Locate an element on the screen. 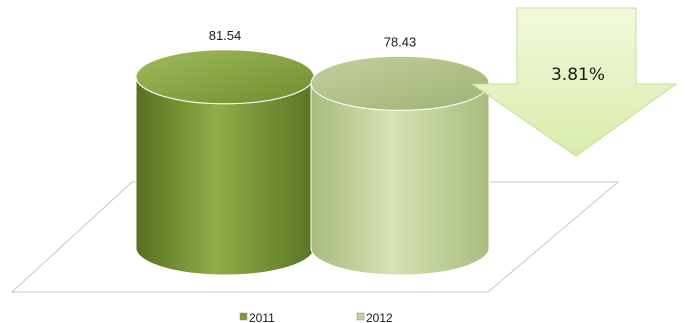 This screenshot has height=323, width=685. legend: 2011 2012 is located at coordinates (316, 317).